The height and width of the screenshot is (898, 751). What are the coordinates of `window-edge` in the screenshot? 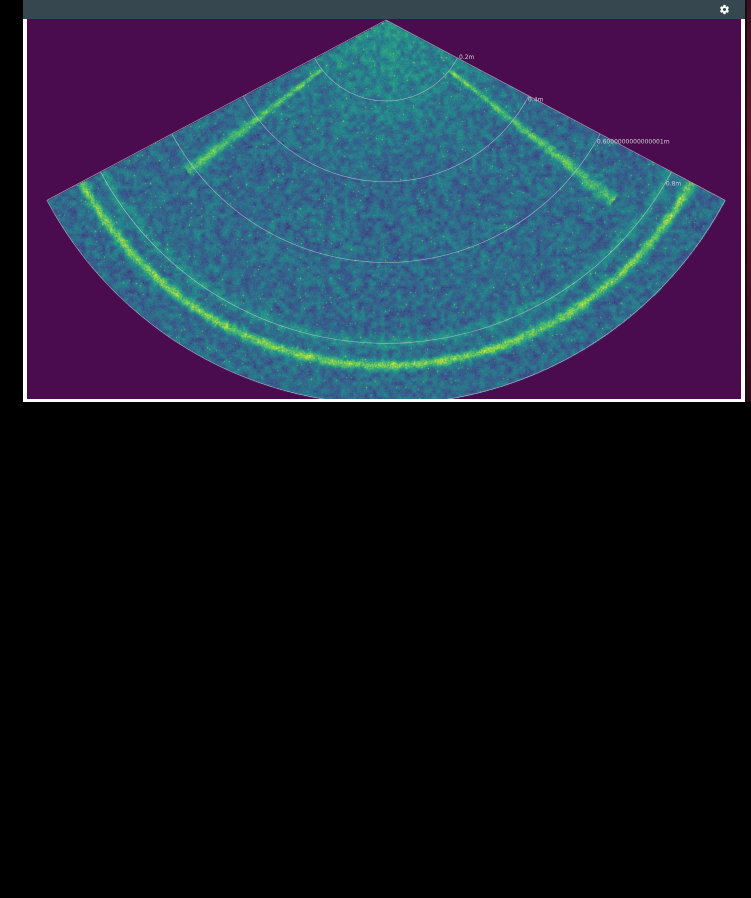 It's located at (748, 201).